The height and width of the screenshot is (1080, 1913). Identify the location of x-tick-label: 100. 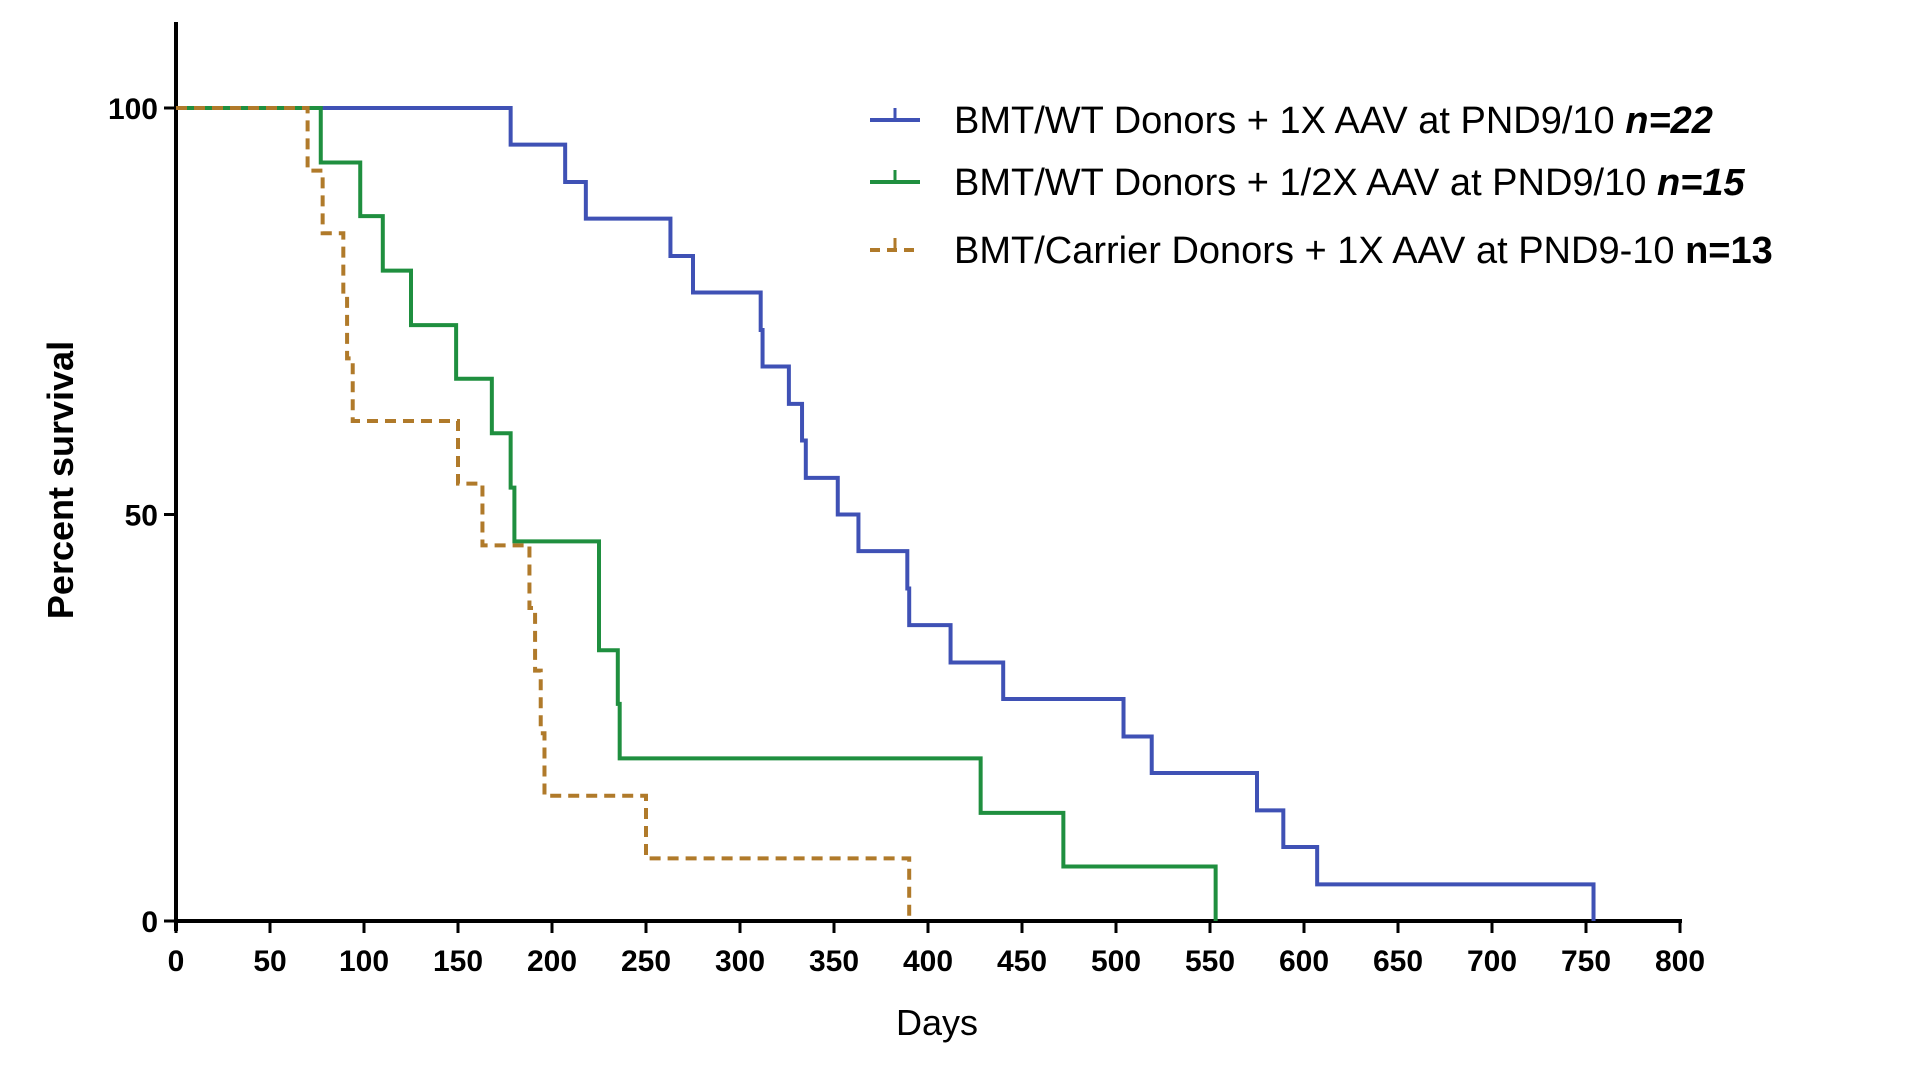
(364, 961).